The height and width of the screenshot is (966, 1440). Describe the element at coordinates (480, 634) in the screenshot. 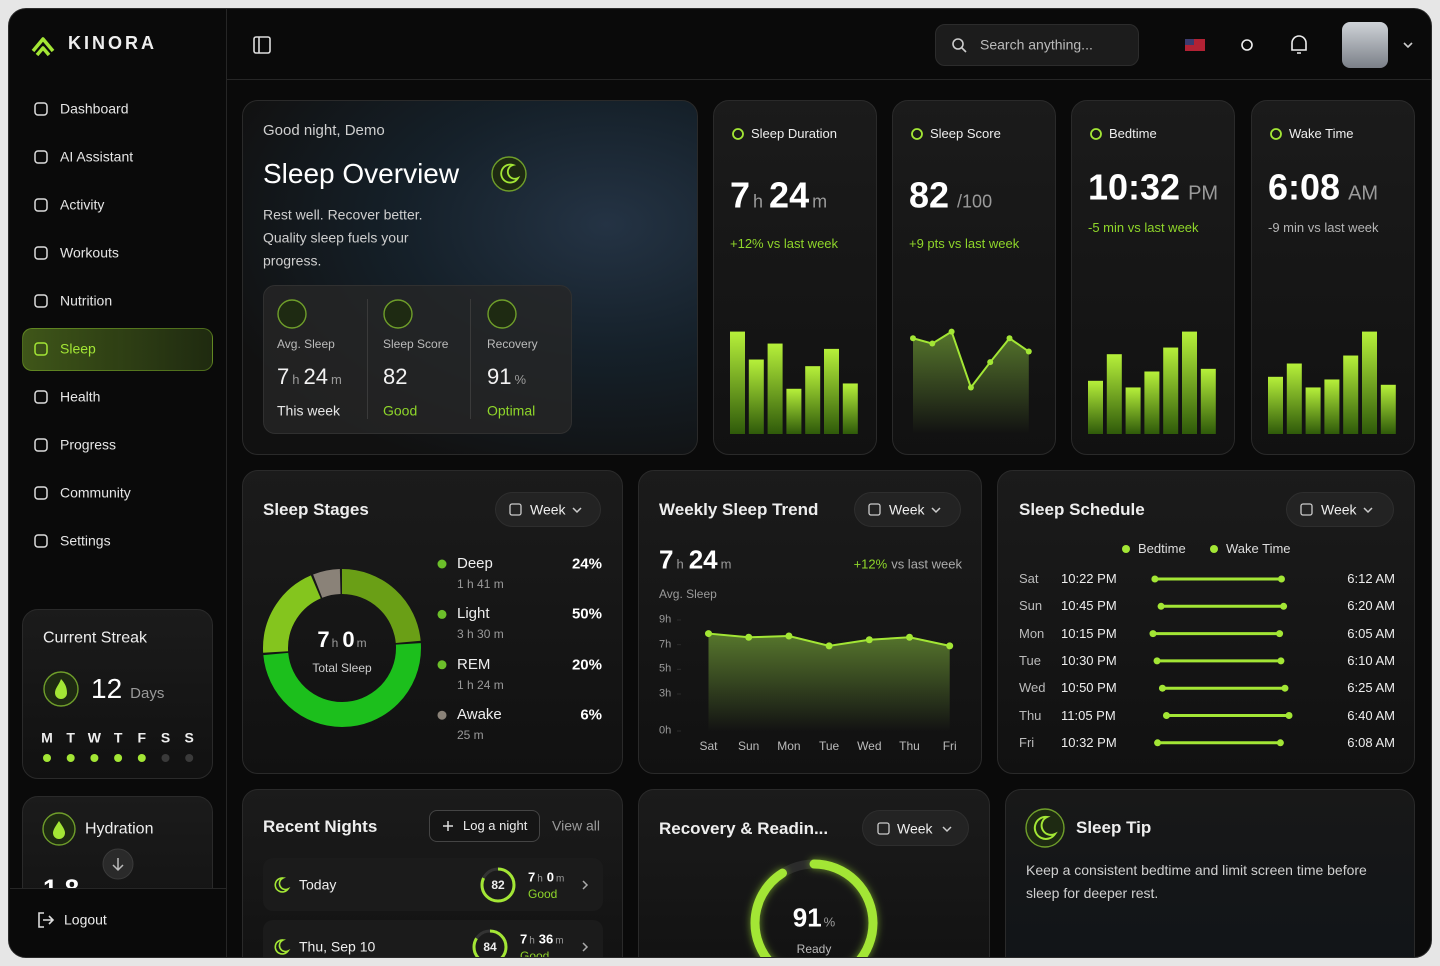

I see `label: 3 h 30 m` at that location.